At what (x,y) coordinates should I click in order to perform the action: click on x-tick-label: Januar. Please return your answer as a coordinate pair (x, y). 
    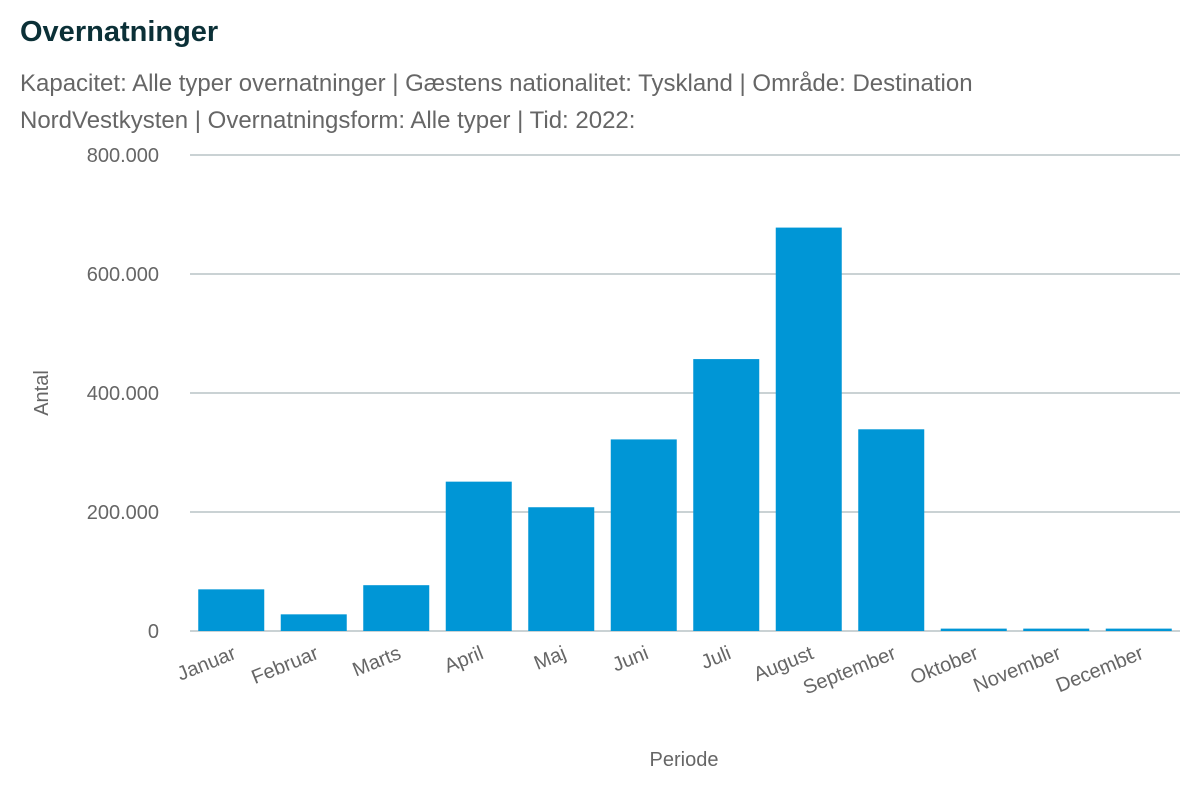
    Looking at the image, I should click on (206, 663).